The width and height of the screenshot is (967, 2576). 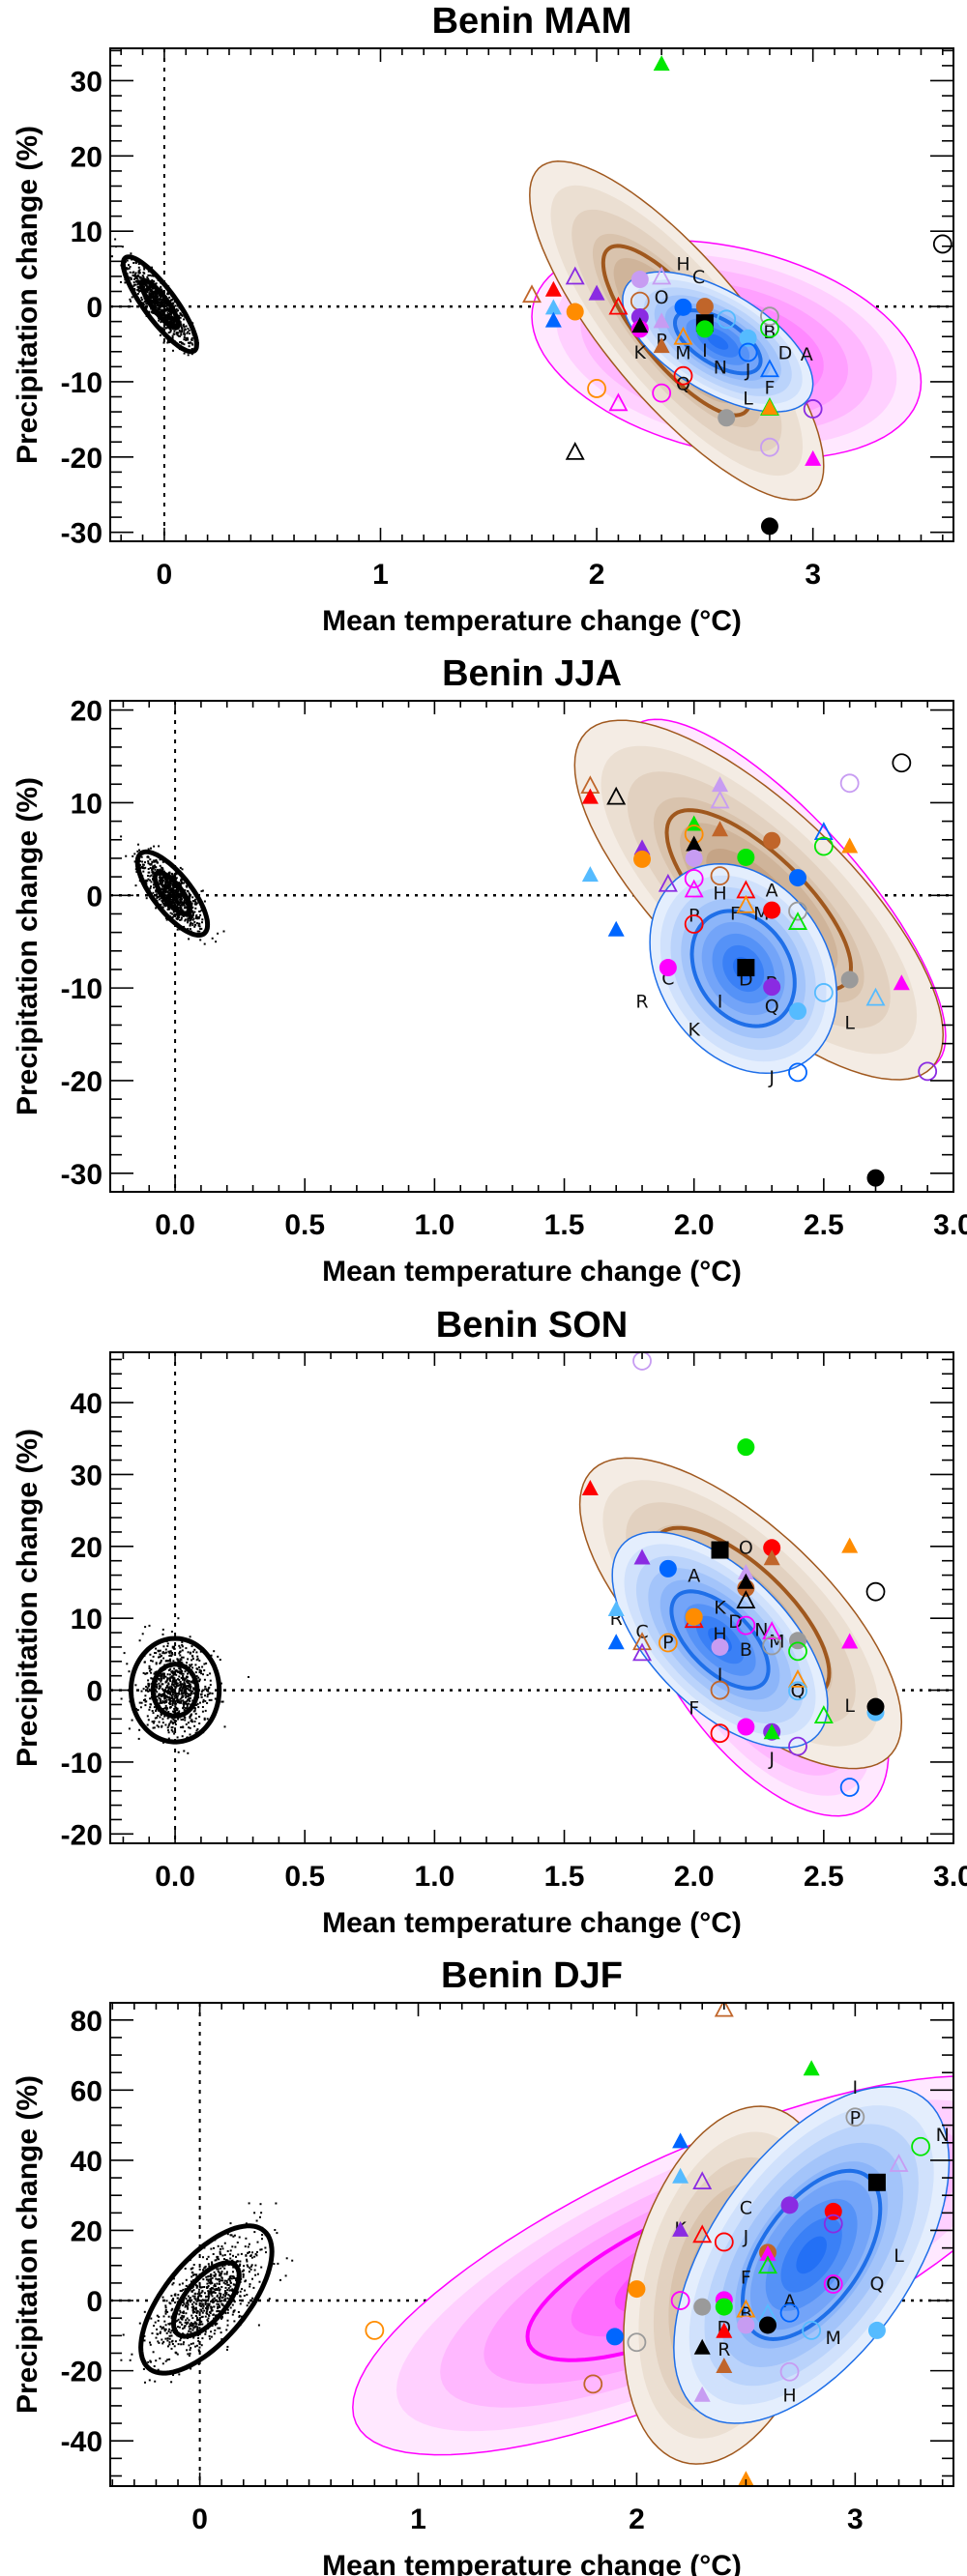 What do you see at coordinates (694, 1225) in the screenshot?
I see `x-tick-label: 2.0` at bounding box center [694, 1225].